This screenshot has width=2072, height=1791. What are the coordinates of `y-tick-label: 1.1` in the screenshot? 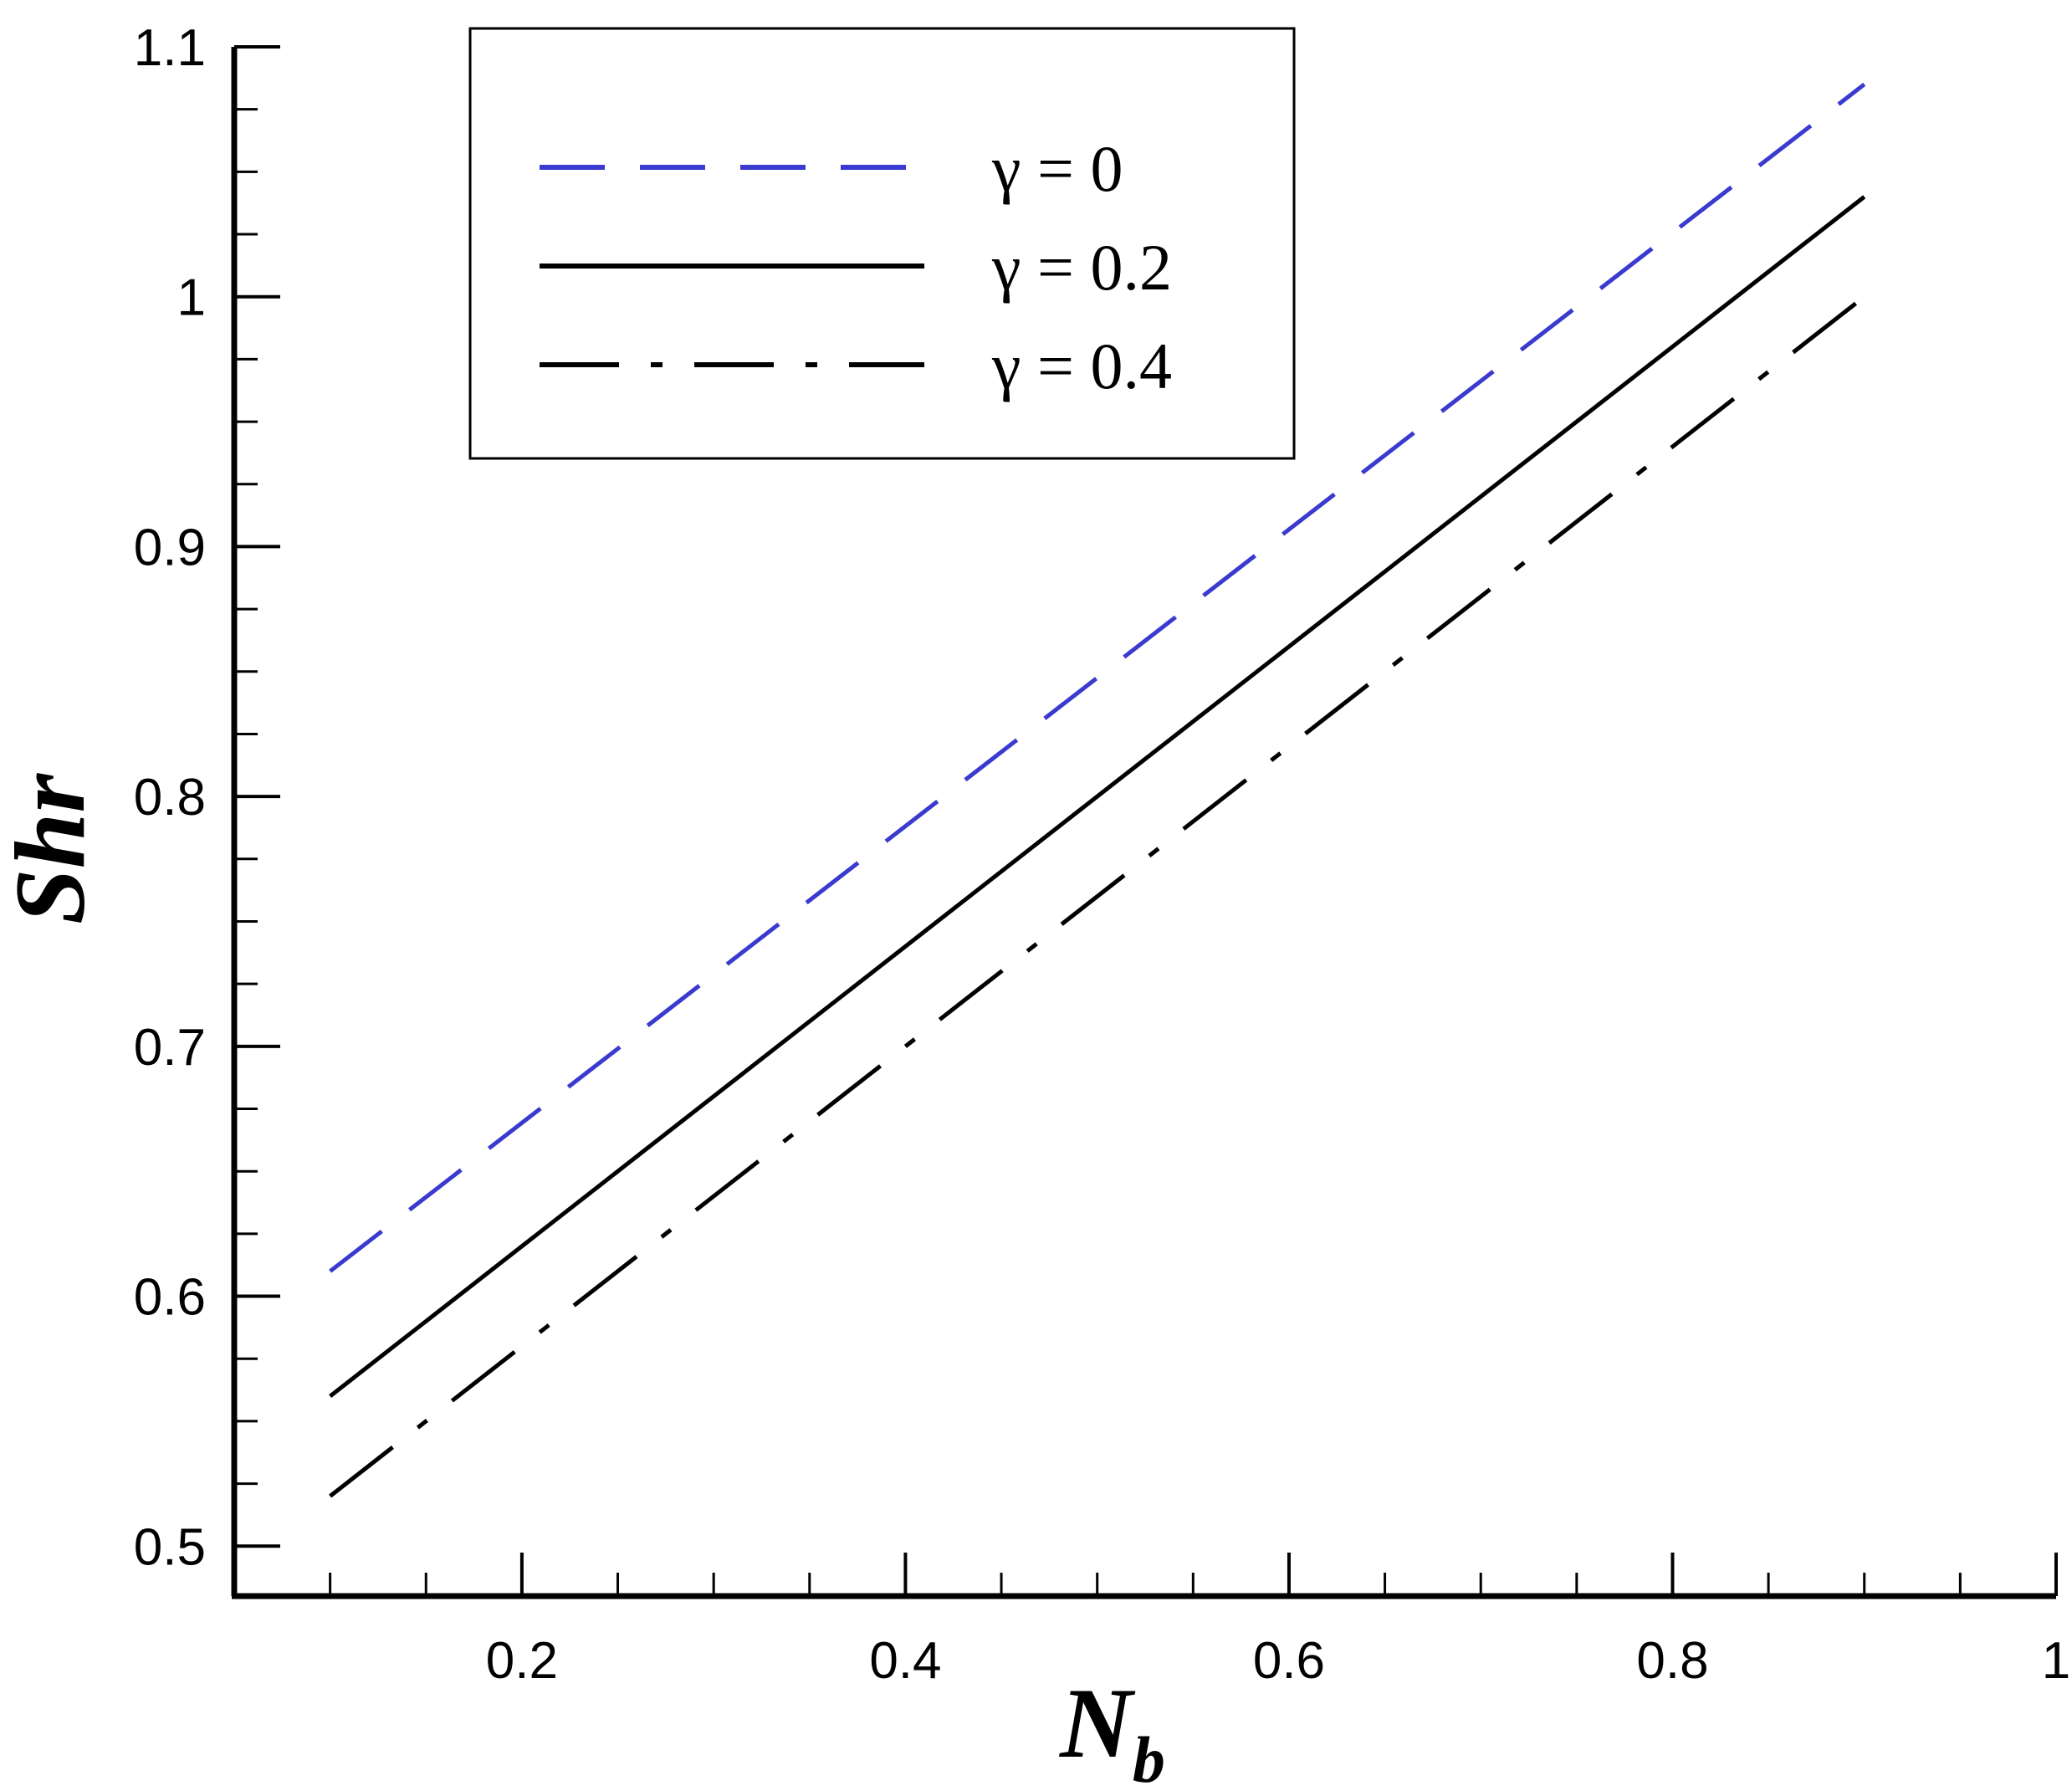 It's located at (170, 48).